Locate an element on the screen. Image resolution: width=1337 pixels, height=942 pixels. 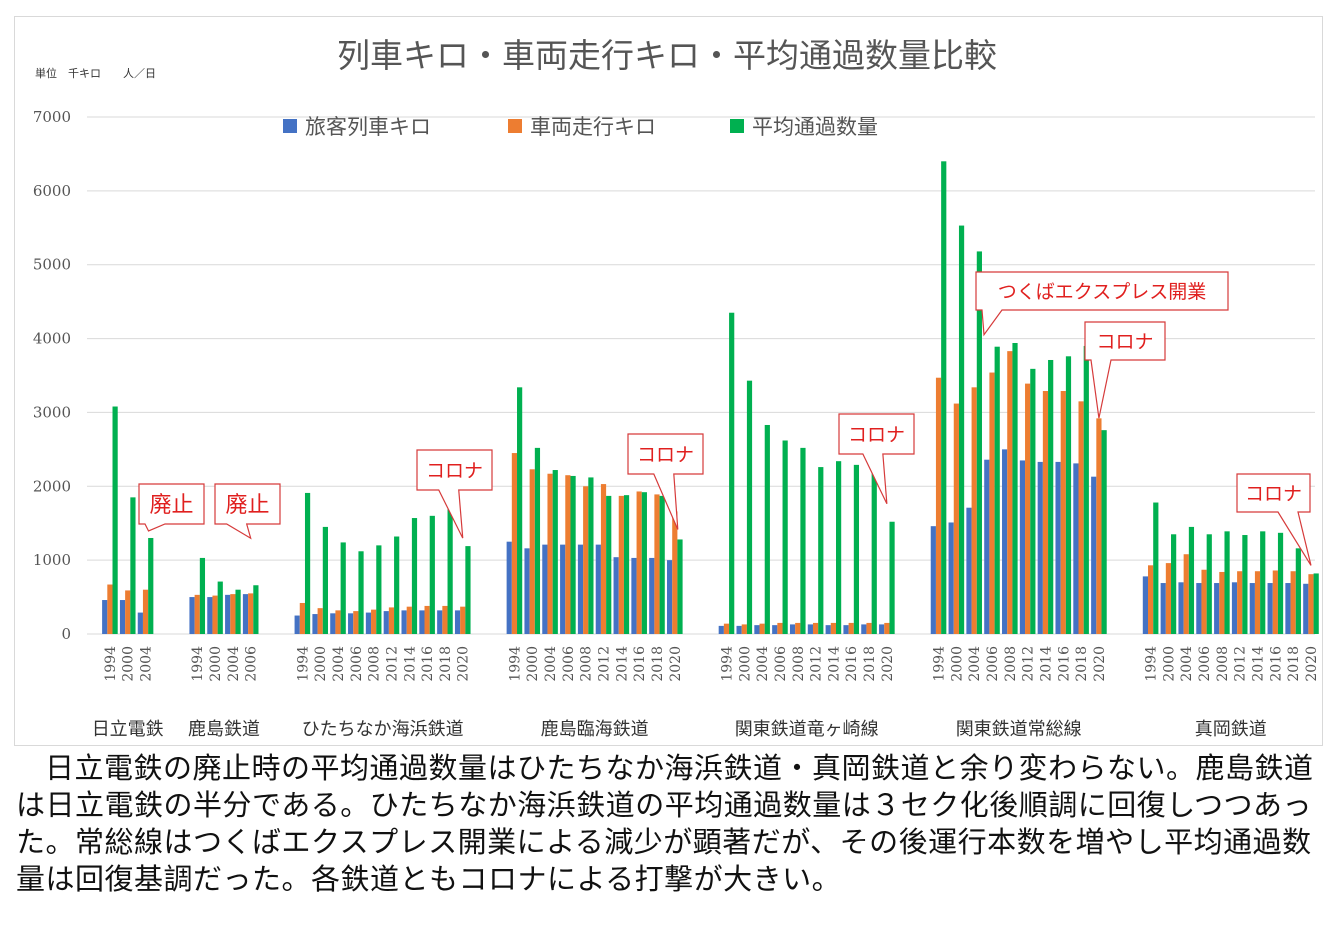
legend-label: 旅客列車キロ is located at coordinates (368, 127).